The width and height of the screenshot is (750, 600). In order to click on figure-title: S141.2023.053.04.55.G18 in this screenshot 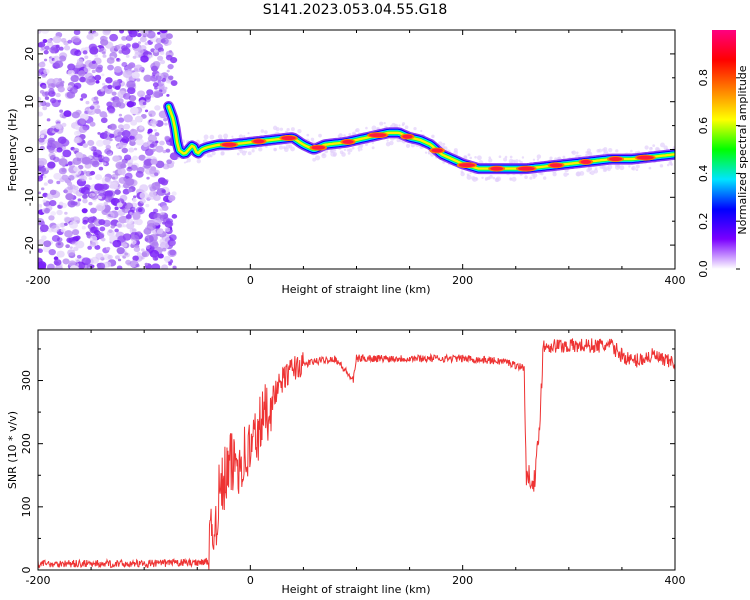, I will do `click(355, 10)`.